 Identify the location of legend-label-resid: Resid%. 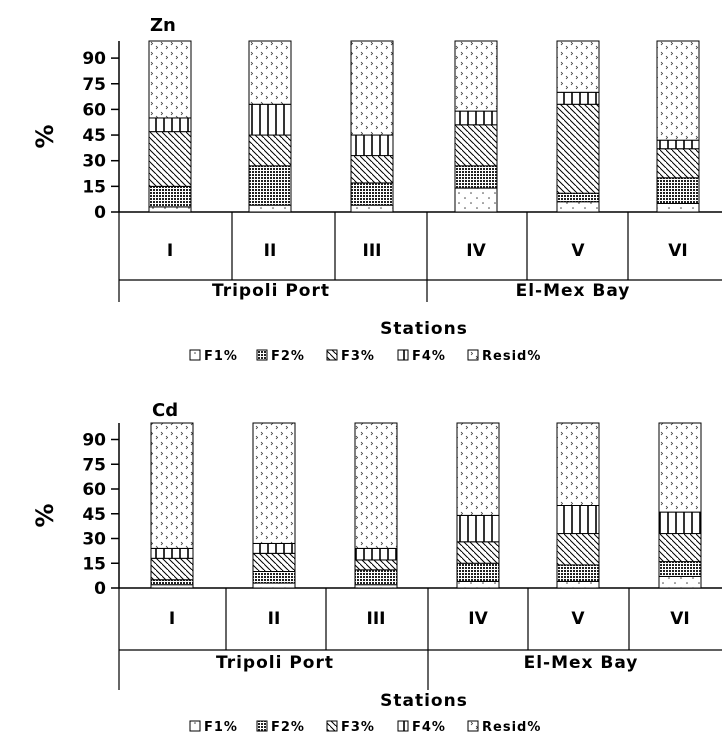
(511, 727).